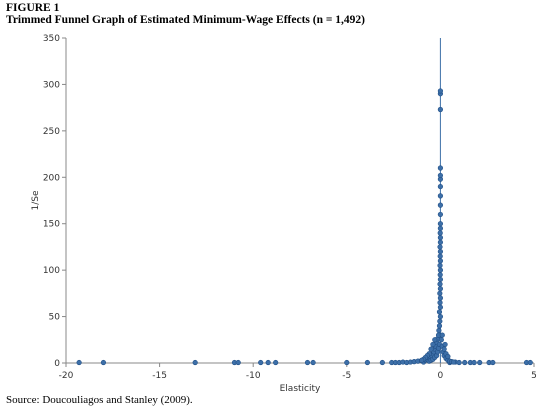 This screenshot has width=549, height=413. Describe the element at coordinates (300, 389) in the screenshot. I see `x-axis-label: Elasticity` at that location.